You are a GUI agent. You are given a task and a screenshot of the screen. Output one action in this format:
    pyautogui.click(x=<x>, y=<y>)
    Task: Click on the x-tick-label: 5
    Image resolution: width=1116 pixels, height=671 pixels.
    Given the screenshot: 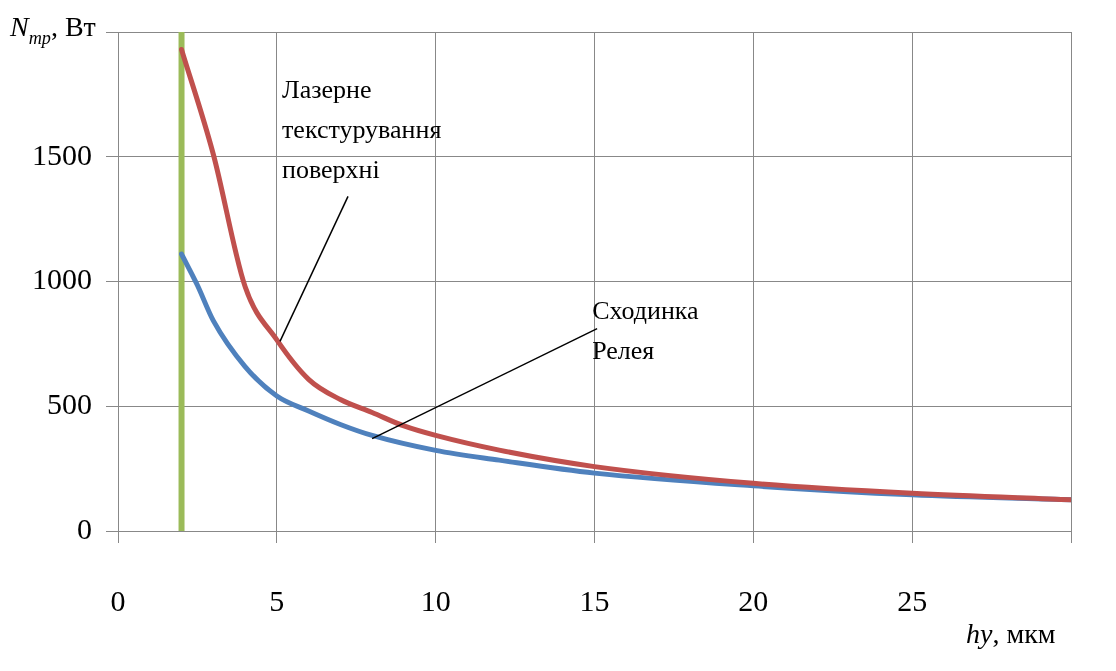 What is the action you would take?
    pyautogui.click(x=277, y=600)
    